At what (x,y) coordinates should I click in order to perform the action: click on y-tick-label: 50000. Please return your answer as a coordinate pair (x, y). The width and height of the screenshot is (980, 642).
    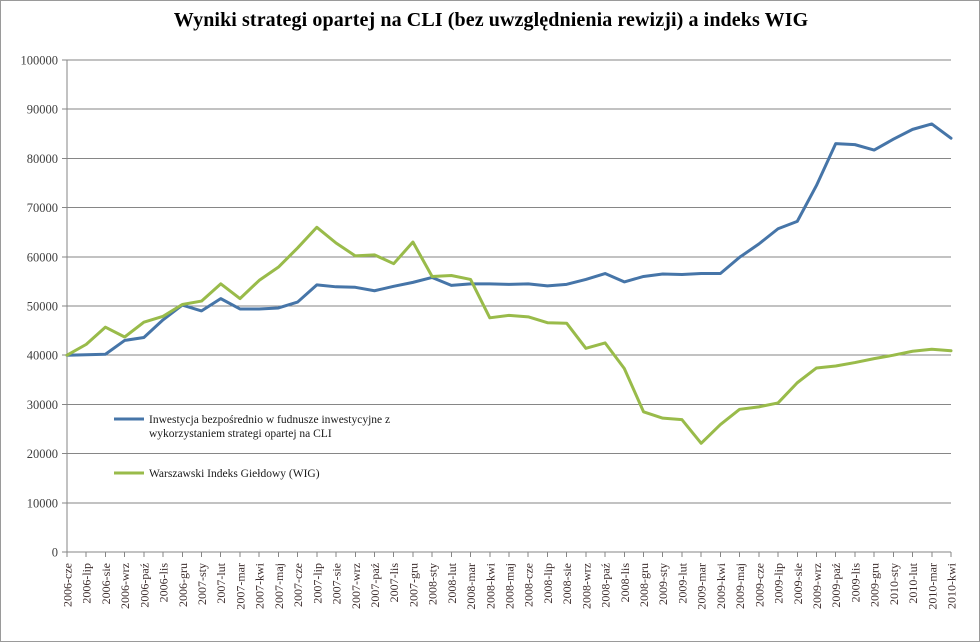
    Looking at the image, I should click on (42, 307).